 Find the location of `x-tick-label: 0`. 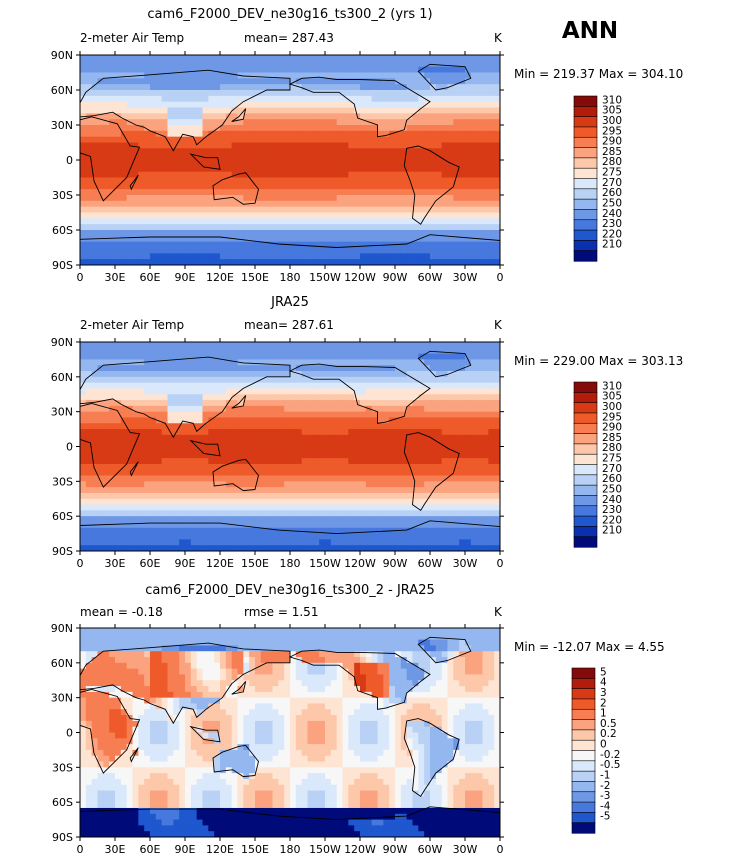

x-tick-label: 0 is located at coordinates (80, 277).